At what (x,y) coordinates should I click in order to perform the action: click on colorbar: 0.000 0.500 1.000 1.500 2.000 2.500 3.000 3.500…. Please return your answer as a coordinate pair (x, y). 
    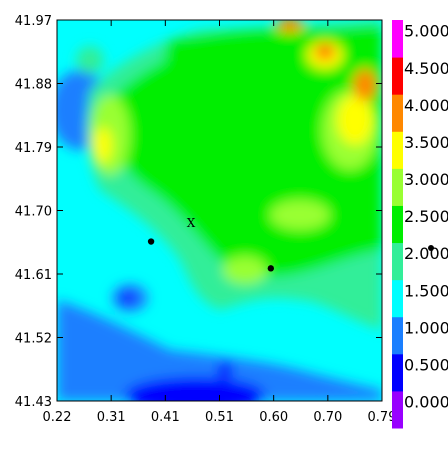
    Looking at the image, I should click on (420, 224).